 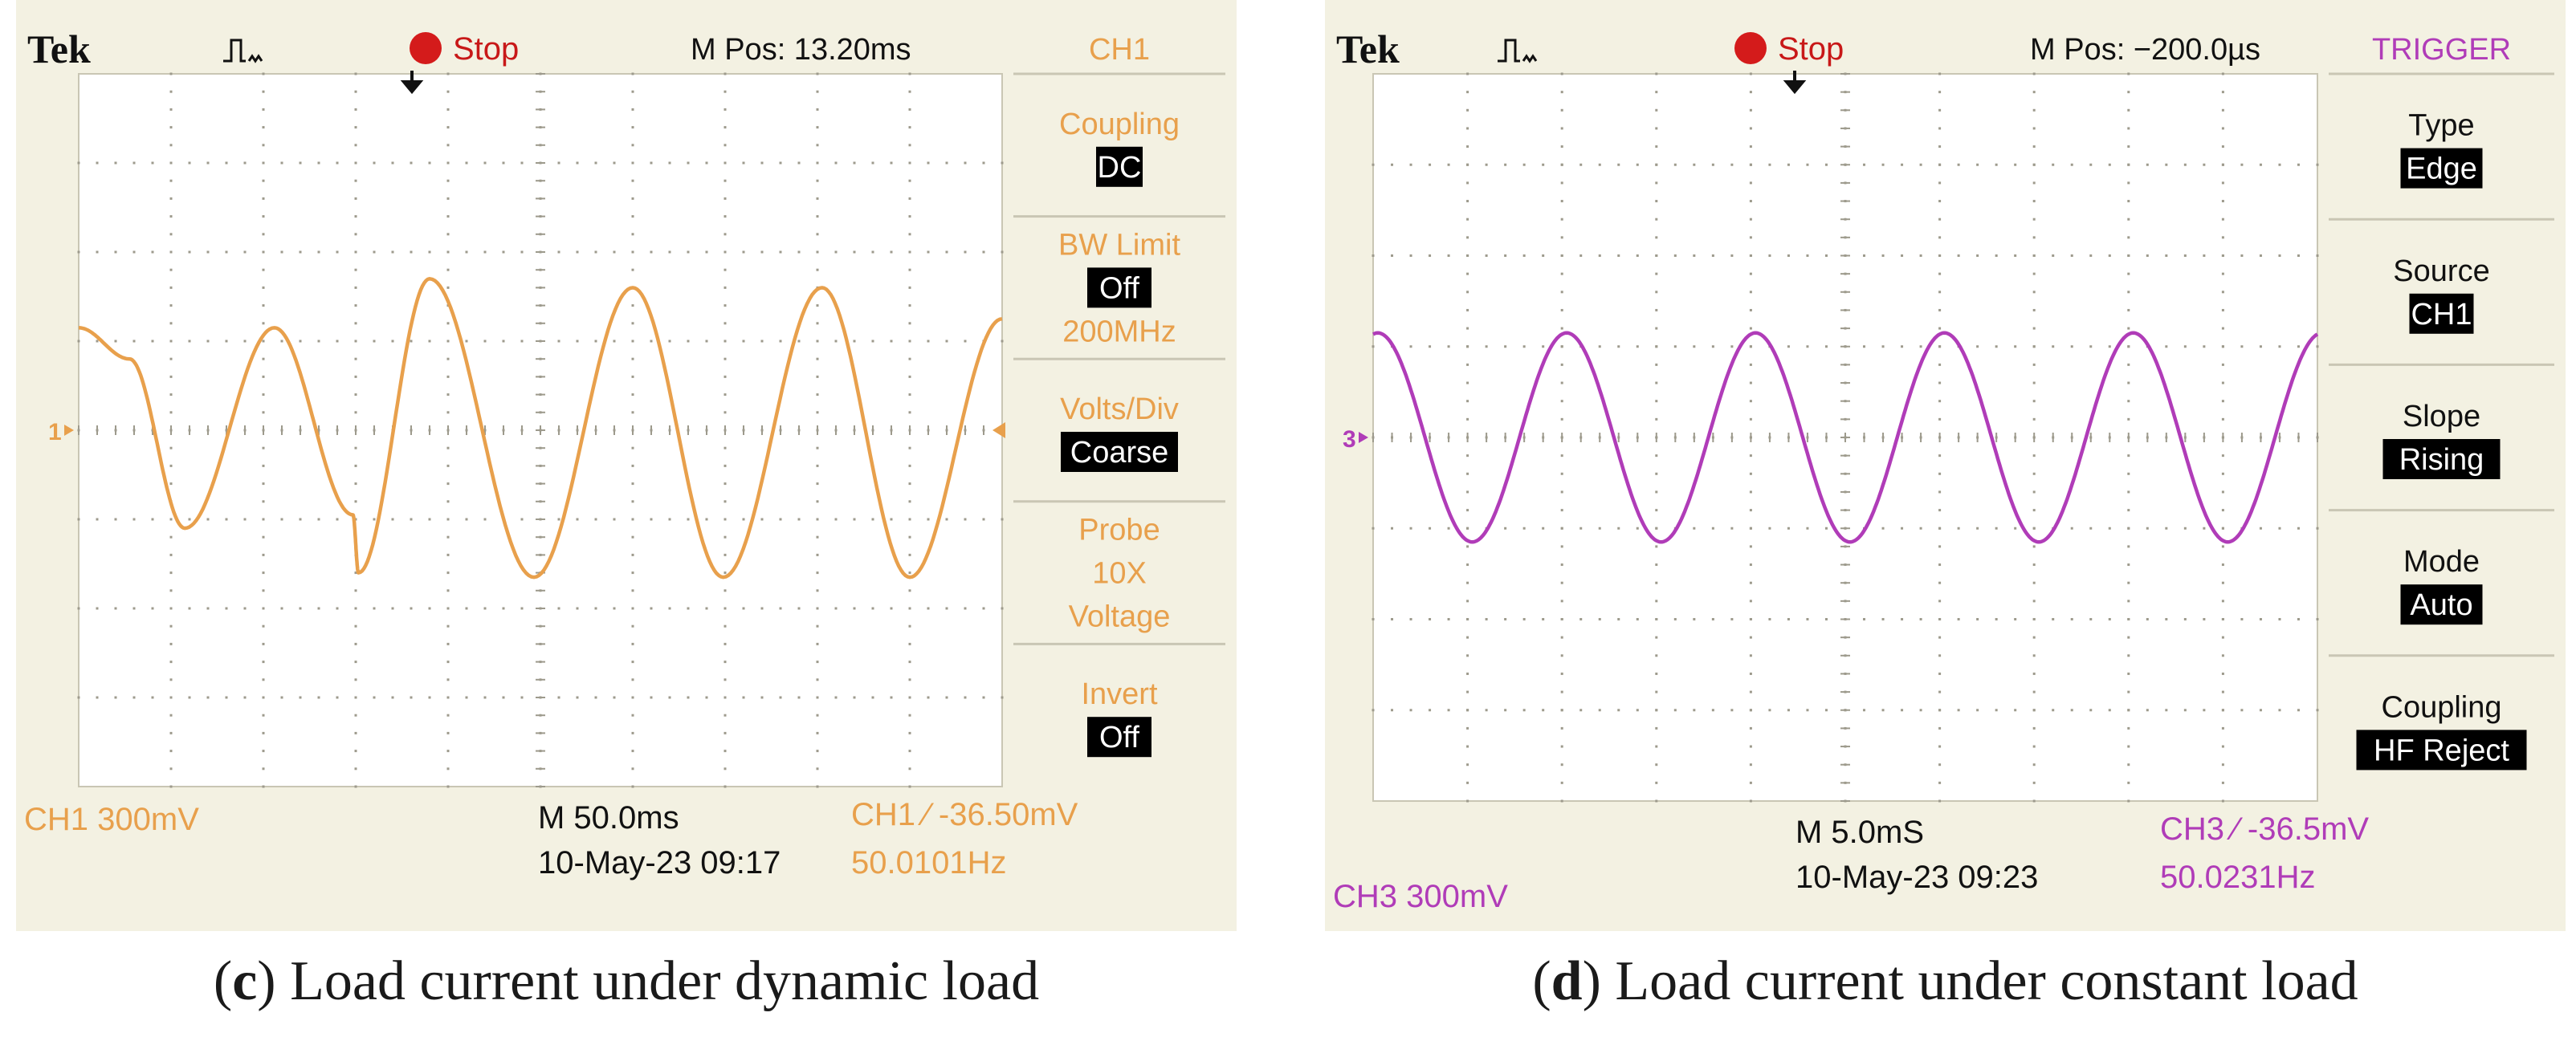 I want to click on channel-scale: CH3 300mV, so click(x=1420, y=897).